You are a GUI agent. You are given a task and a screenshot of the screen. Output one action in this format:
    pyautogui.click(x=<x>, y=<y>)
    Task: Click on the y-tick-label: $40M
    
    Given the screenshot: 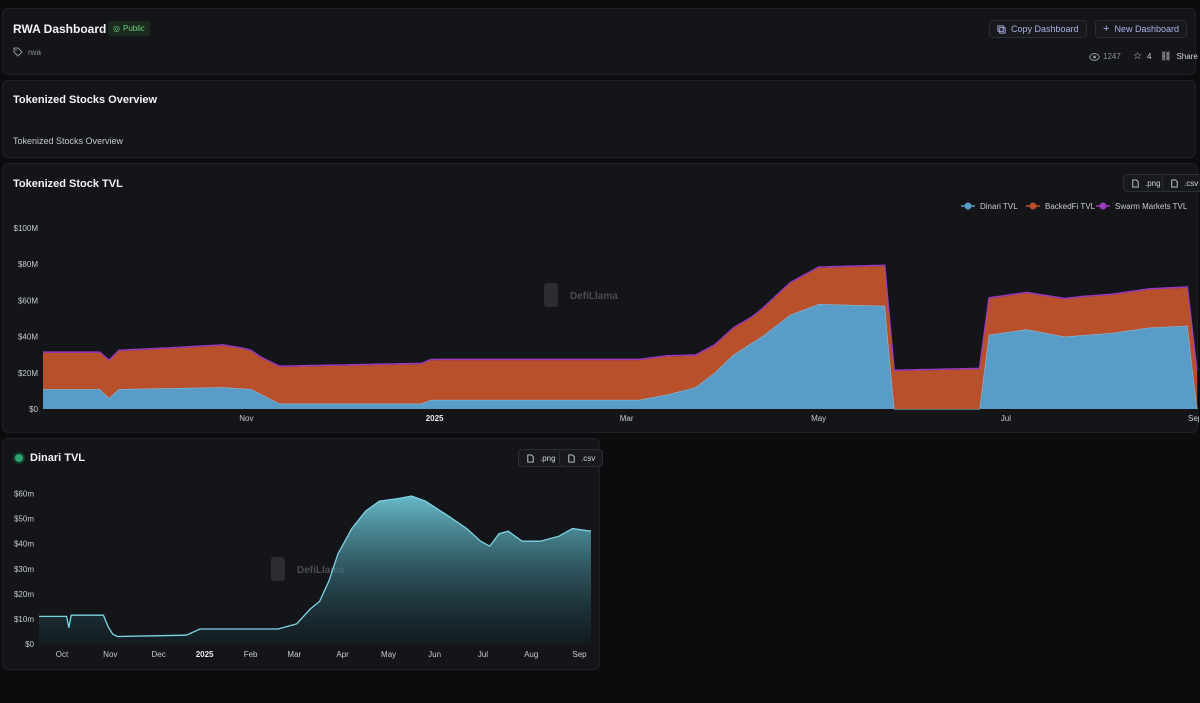 What is the action you would take?
    pyautogui.click(x=28, y=337)
    